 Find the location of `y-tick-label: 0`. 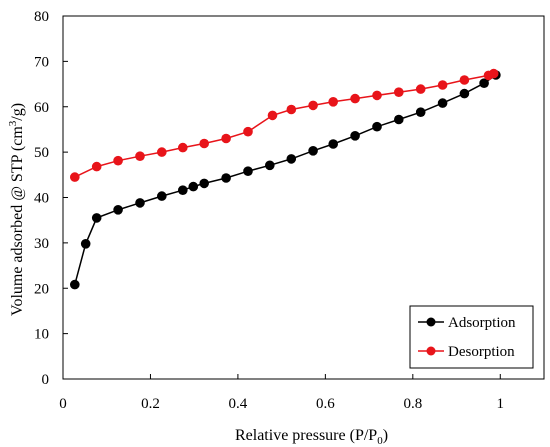

y-tick-label: 0 is located at coordinates (46, 380).